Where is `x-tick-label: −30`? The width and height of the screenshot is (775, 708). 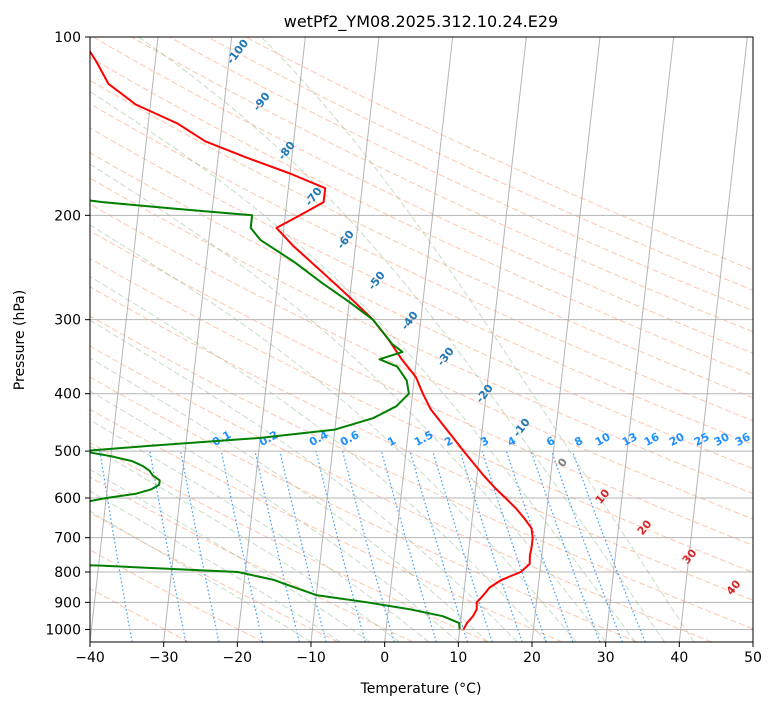 x-tick-label: −30 is located at coordinates (164, 658).